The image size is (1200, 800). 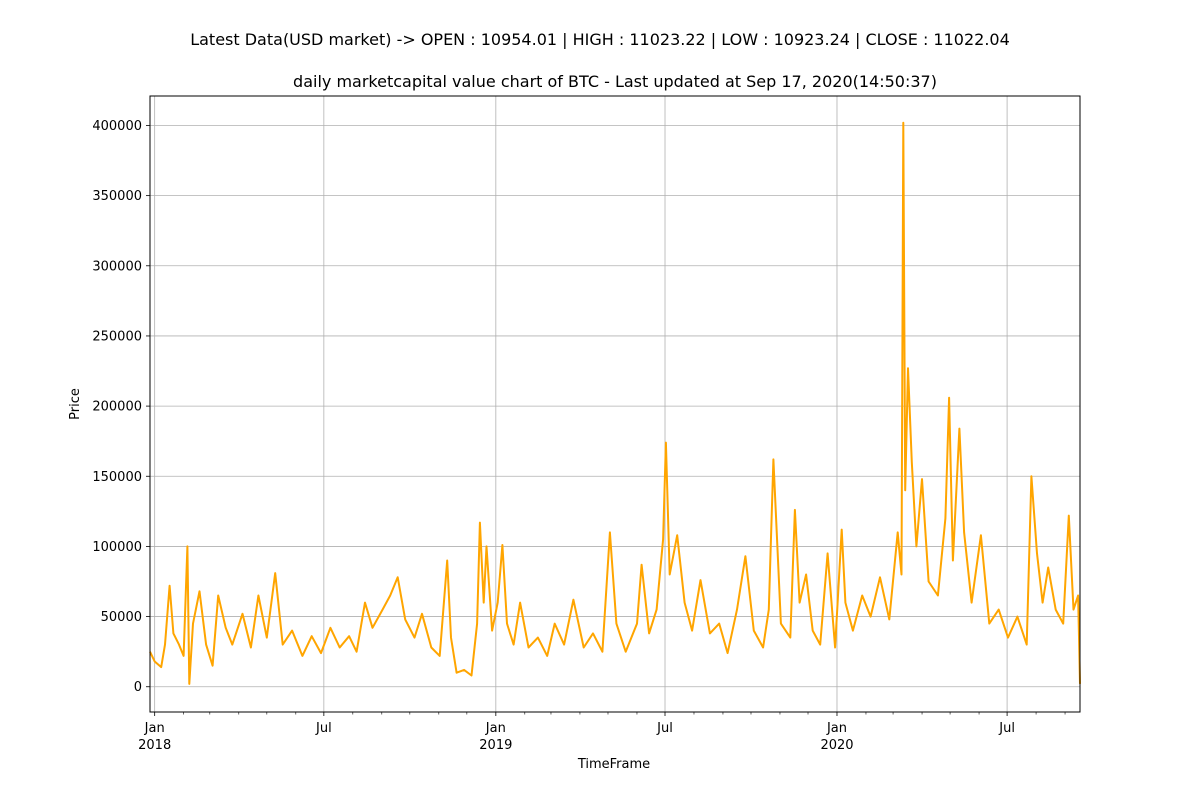 What do you see at coordinates (602, 732) in the screenshot?
I see `x-axis: Jan 2018 Jul Jan 2019 Jul Jan 2020 Jul` at bounding box center [602, 732].